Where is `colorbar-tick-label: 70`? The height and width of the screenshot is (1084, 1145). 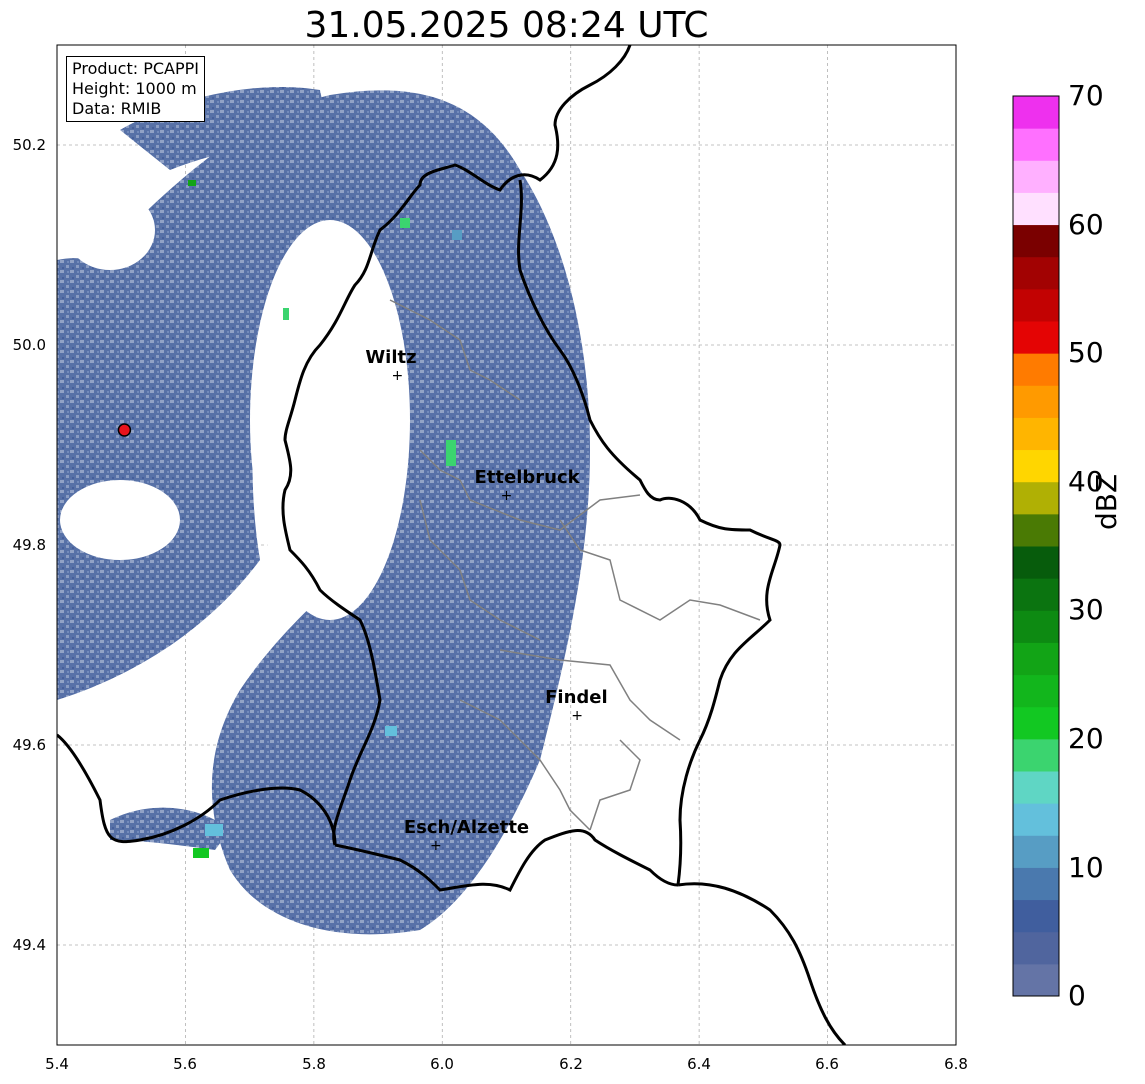 colorbar-tick-label: 70 is located at coordinates (1086, 95).